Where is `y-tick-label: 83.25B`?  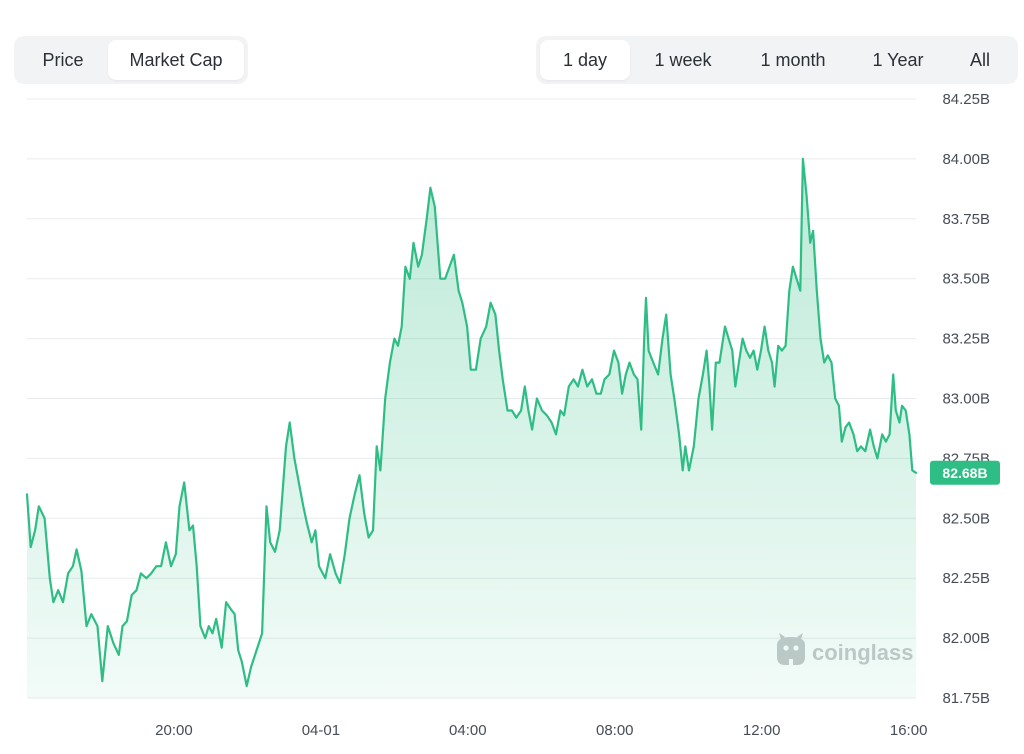 y-tick-label: 83.25B is located at coordinates (966, 339).